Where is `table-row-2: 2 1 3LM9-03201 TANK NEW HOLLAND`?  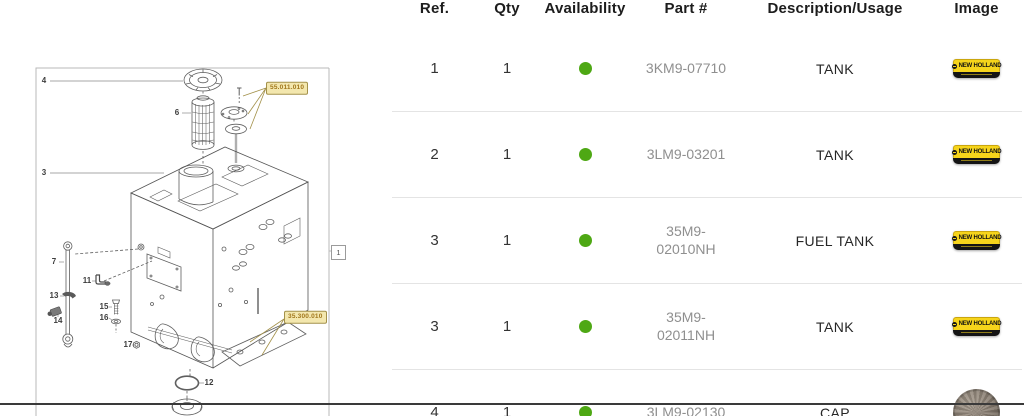
table-row-2: 2 1 3LM9-03201 TANK NEW HOLLAND is located at coordinates (707, 155).